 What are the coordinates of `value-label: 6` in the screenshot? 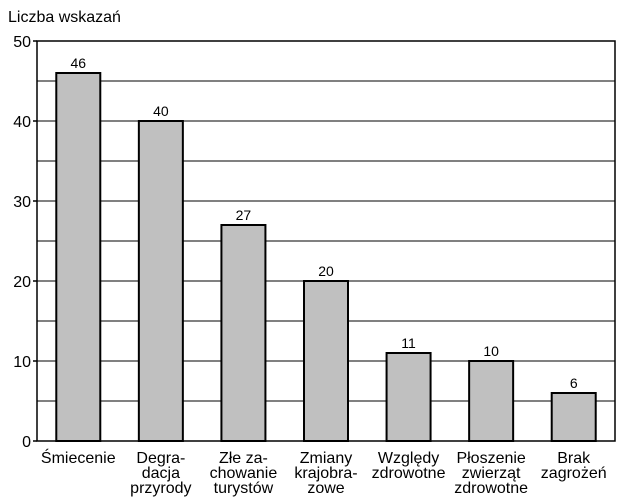 It's located at (574, 383).